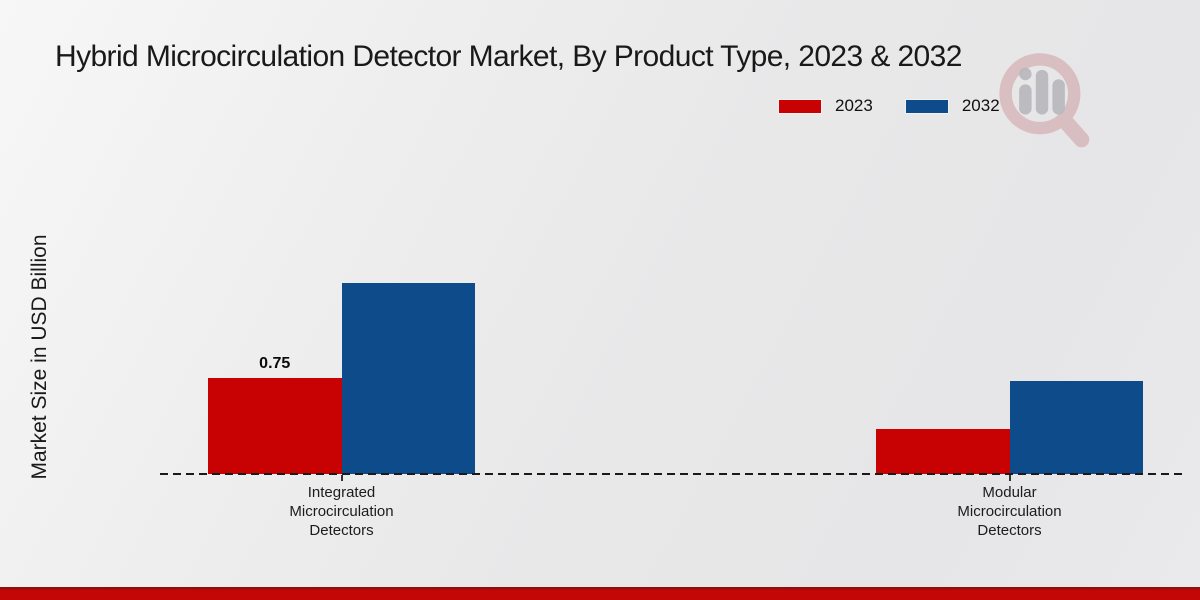  I want to click on x-axis-baseline, so click(672, 474).